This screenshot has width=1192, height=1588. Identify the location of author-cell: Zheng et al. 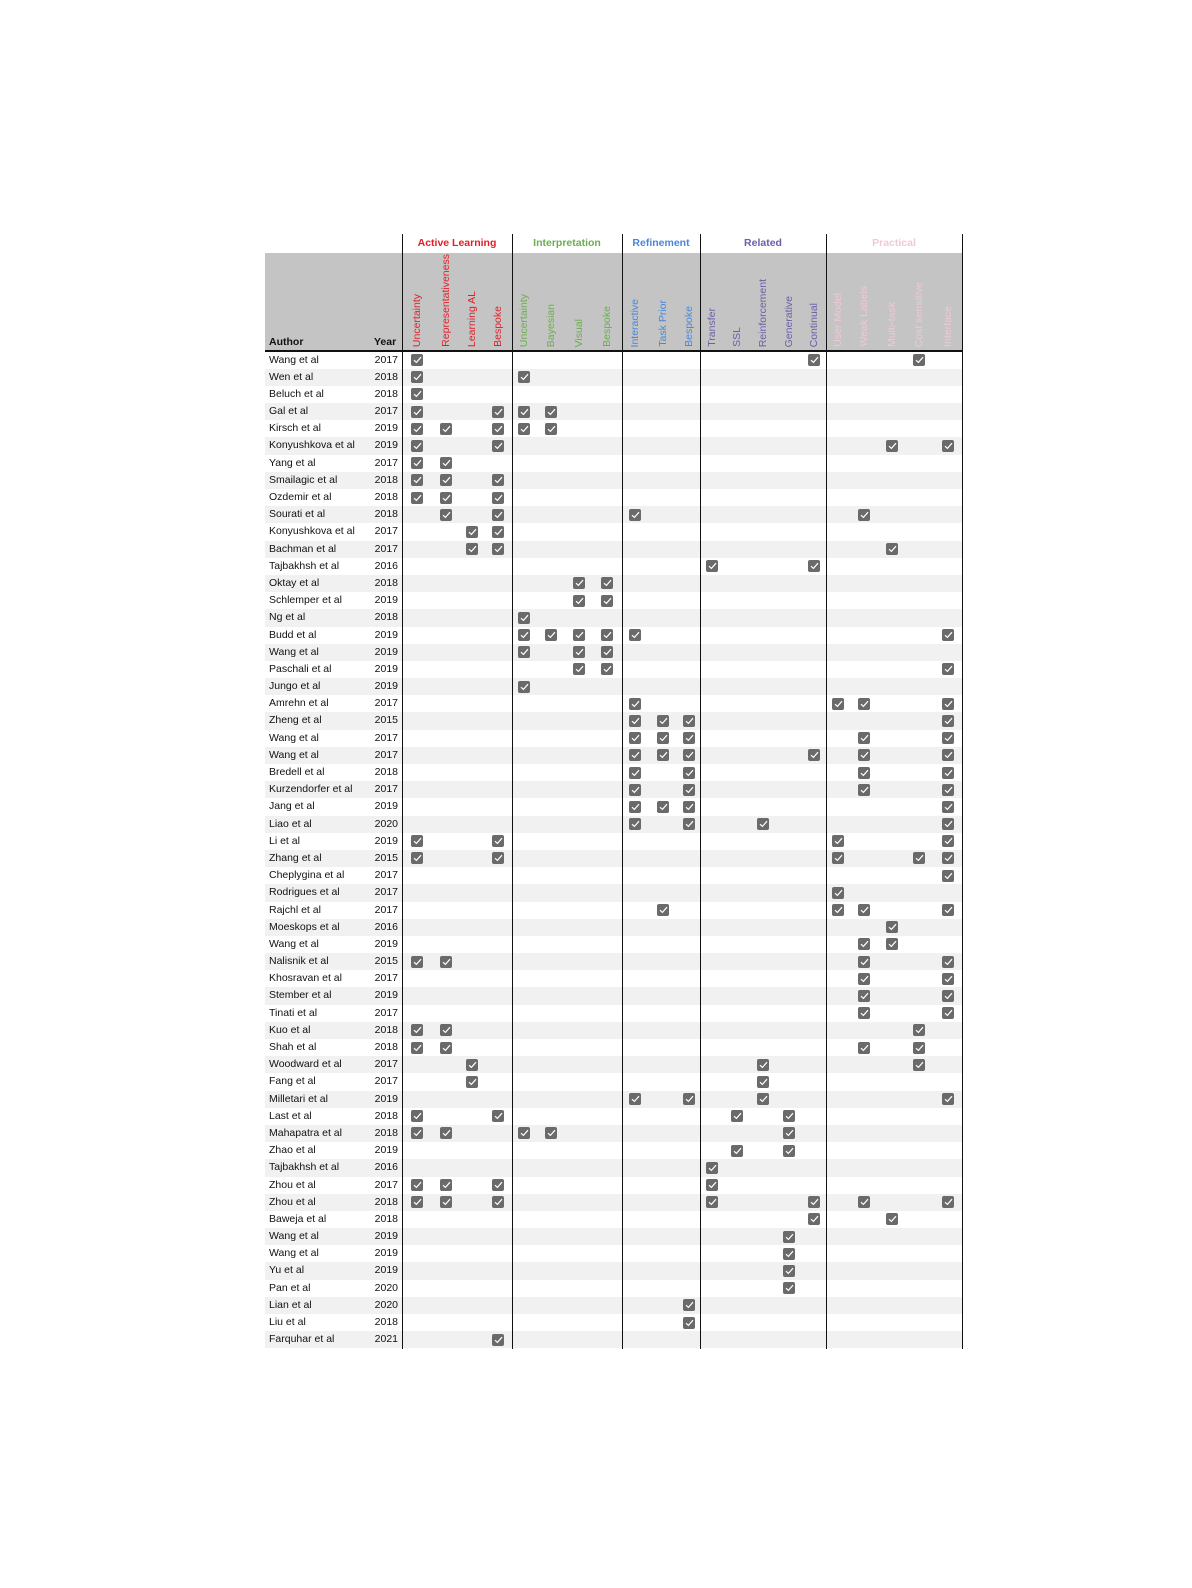
(295, 720).